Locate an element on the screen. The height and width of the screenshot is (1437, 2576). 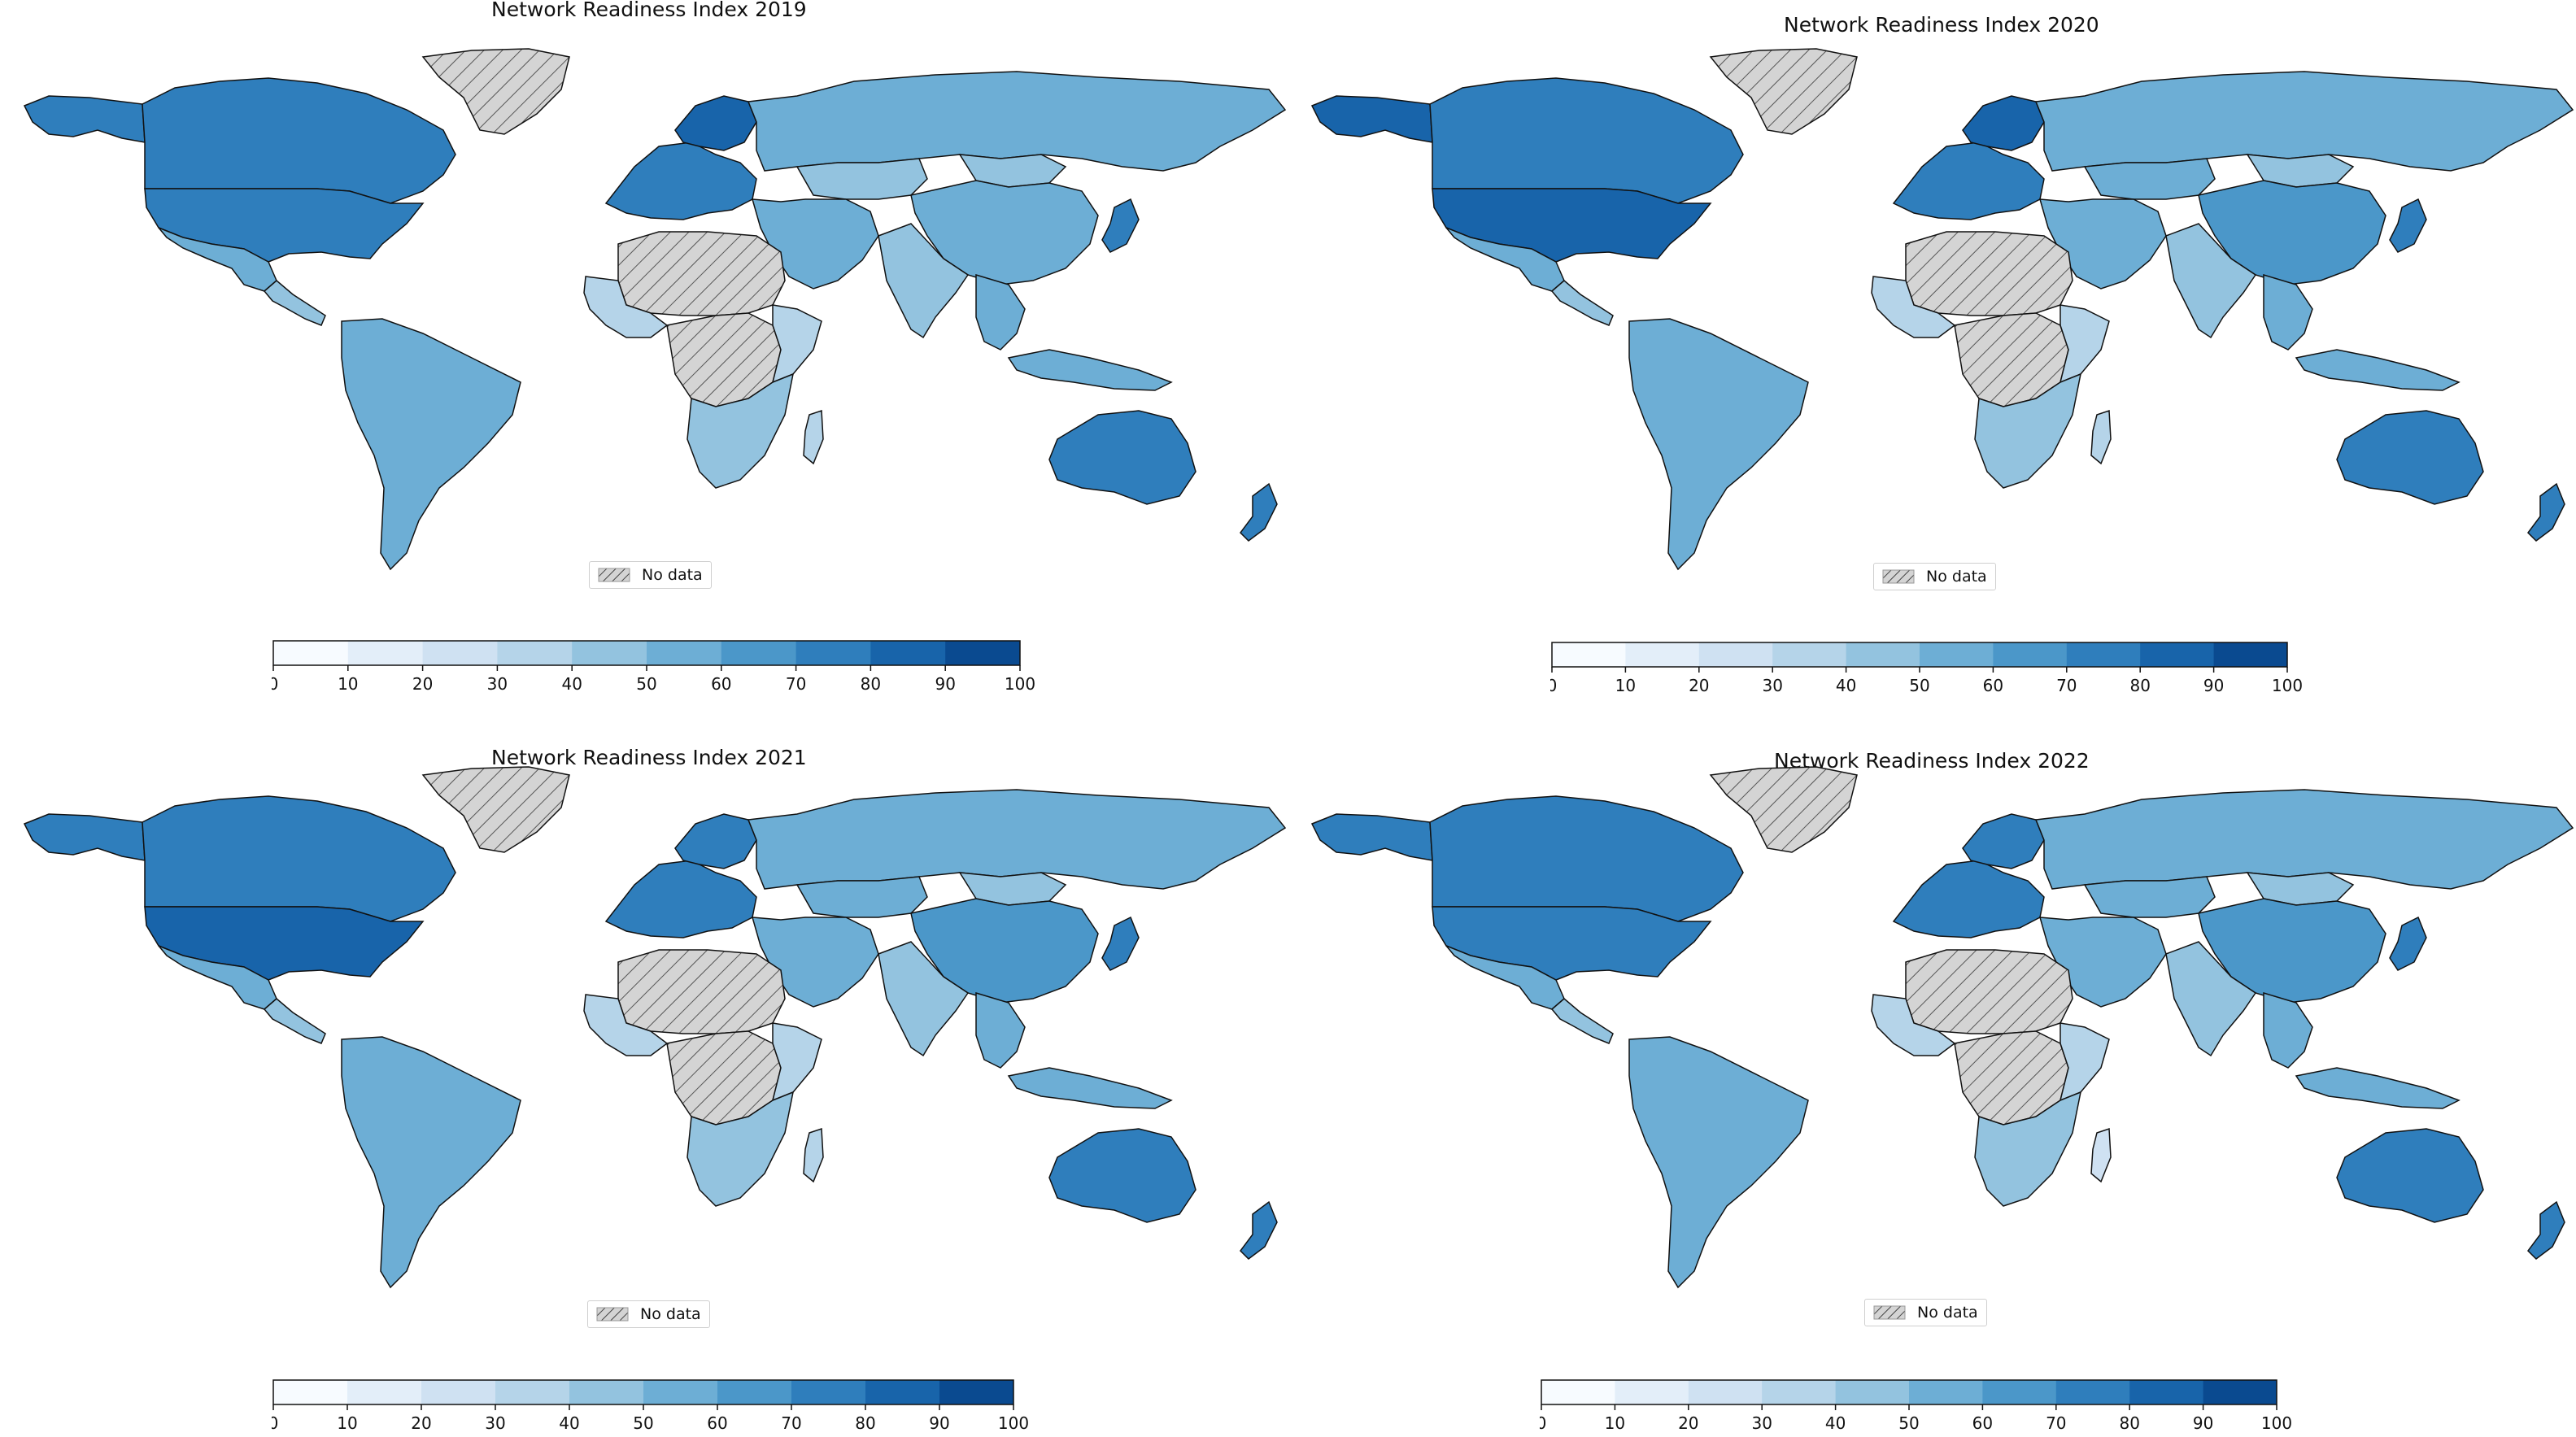
colorbar-tick-label: 30 is located at coordinates (1772, 685).